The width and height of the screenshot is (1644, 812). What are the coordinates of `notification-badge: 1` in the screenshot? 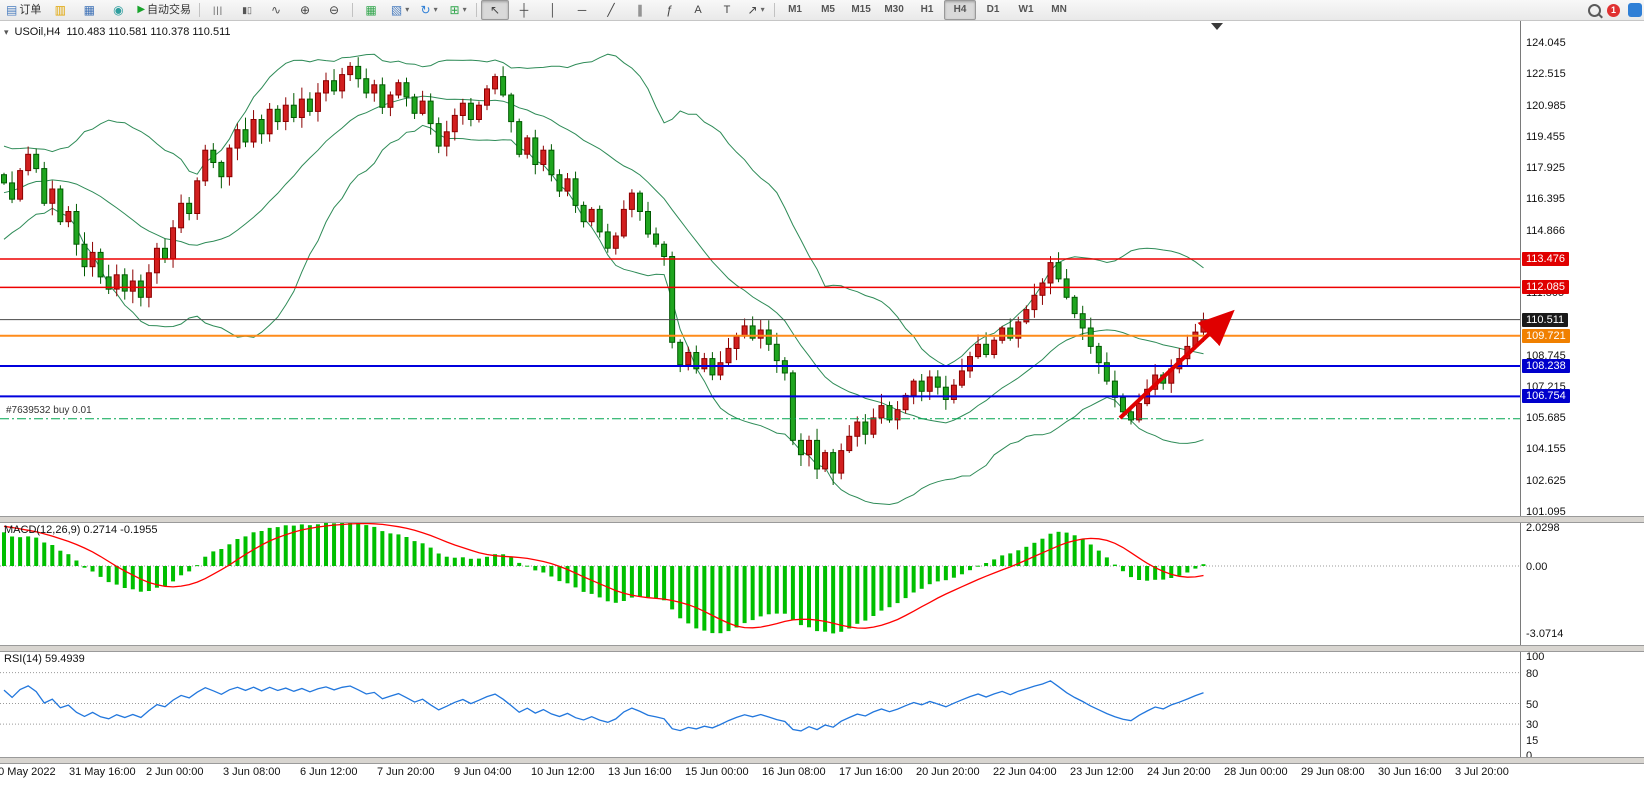 It's located at (1613, 10).